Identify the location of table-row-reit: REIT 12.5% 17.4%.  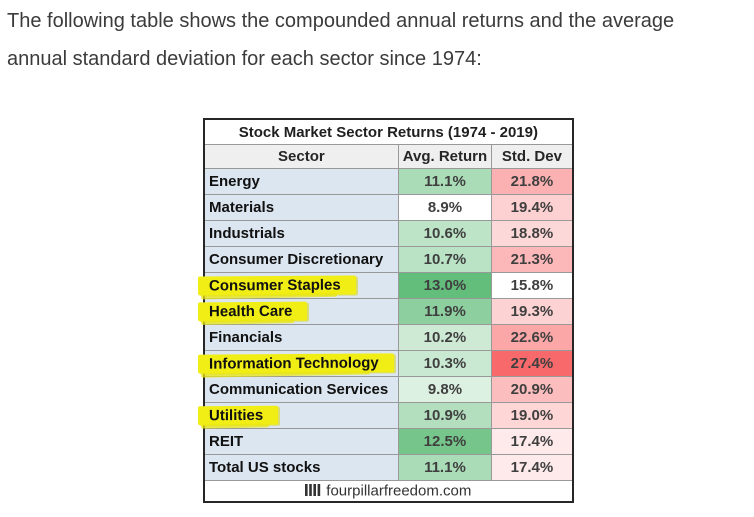
(388, 441).